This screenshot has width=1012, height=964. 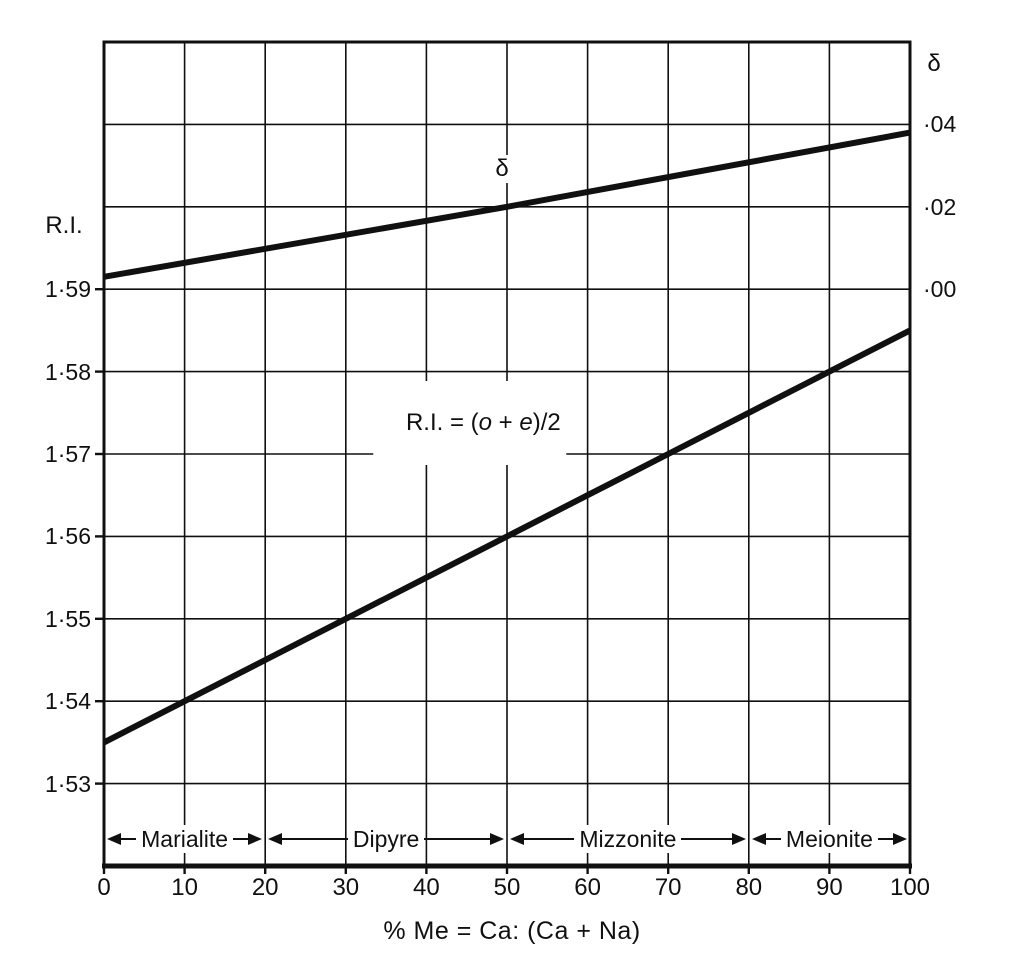 What do you see at coordinates (940, 124) in the screenshot?
I see `right-tick-label: ·04` at bounding box center [940, 124].